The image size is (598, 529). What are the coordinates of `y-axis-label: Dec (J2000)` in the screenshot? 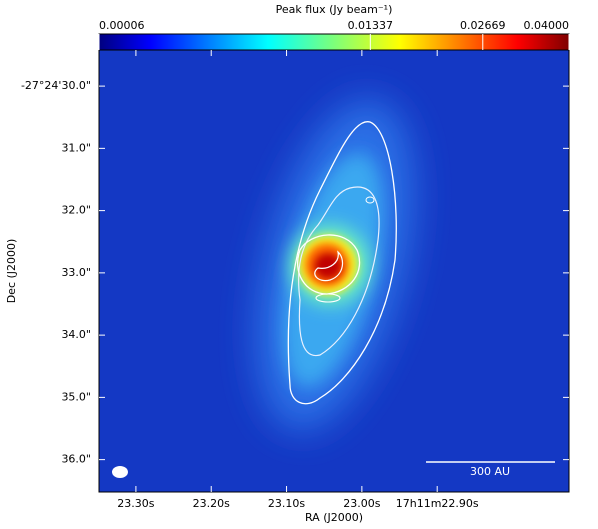 It's located at (11, 271).